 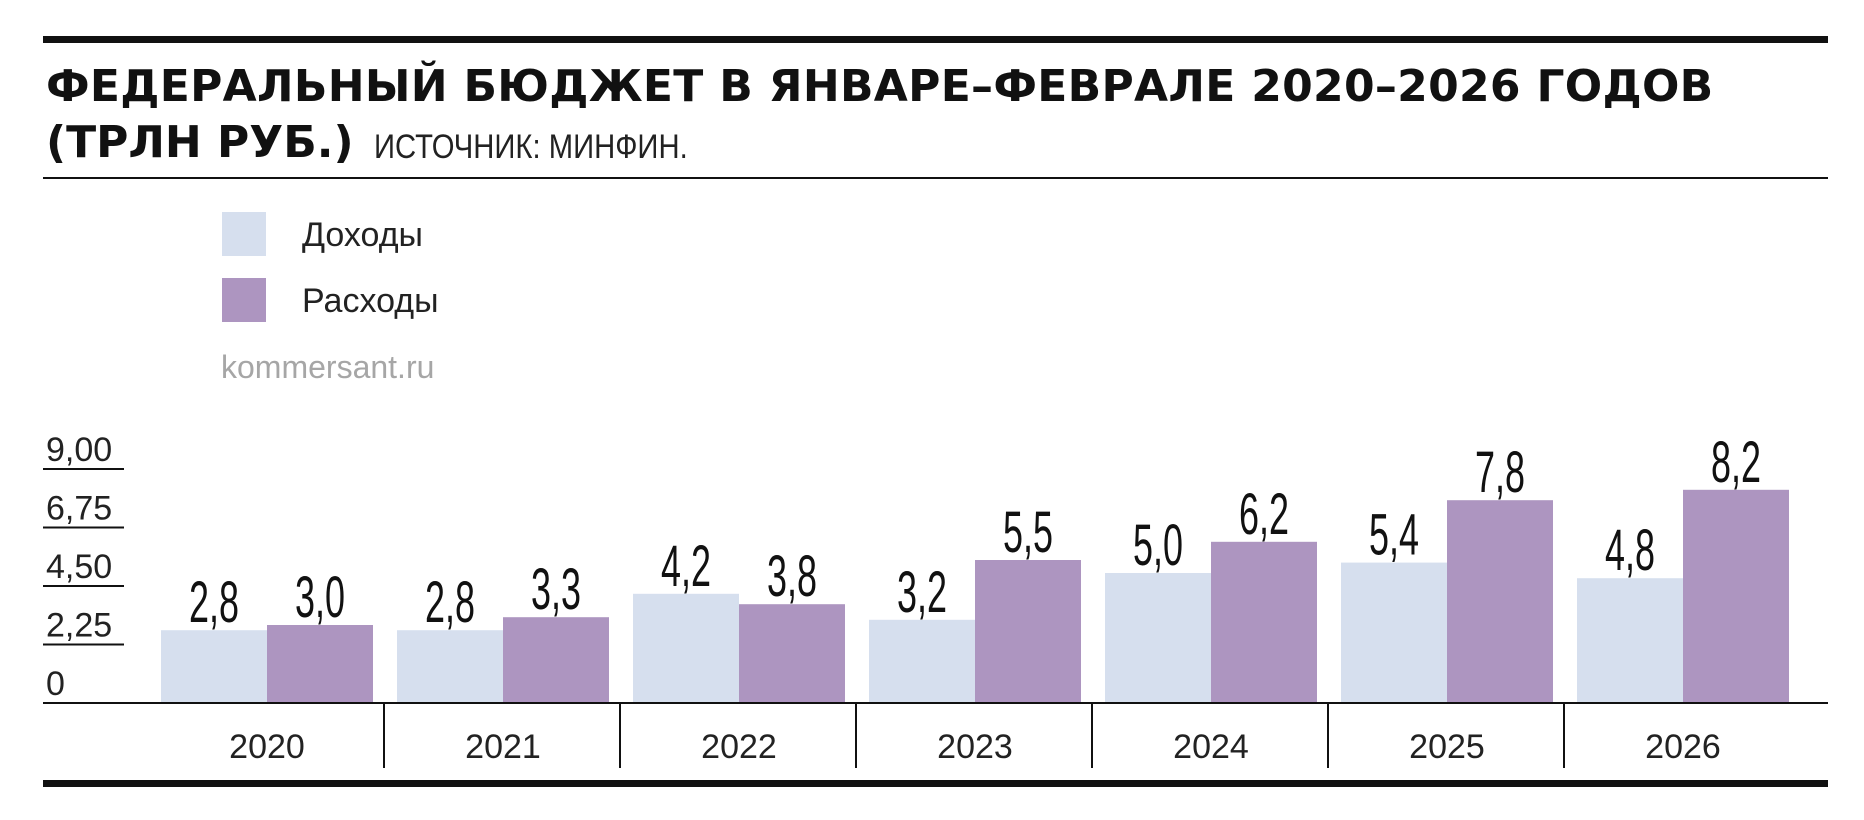 I want to click on income-bar-2025, so click(x=1394, y=632).